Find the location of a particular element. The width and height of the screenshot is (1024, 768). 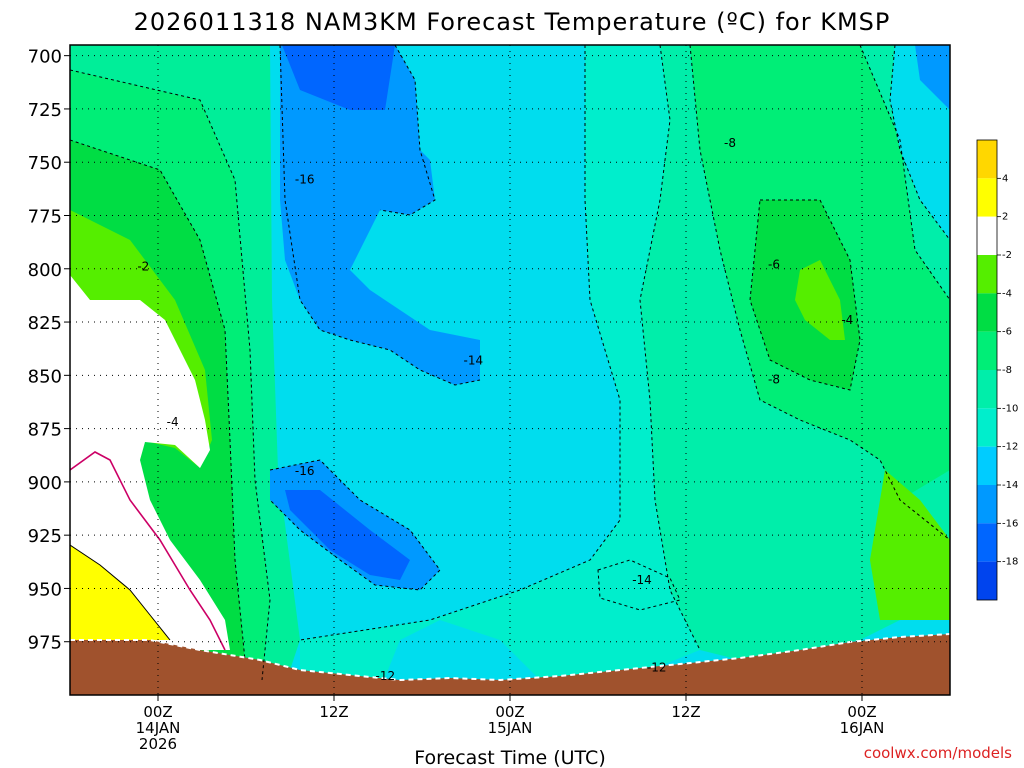

y-axis: 700 725 750 775 800 825 850 875 900 925 950 975 is located at coordinates (49, 350).